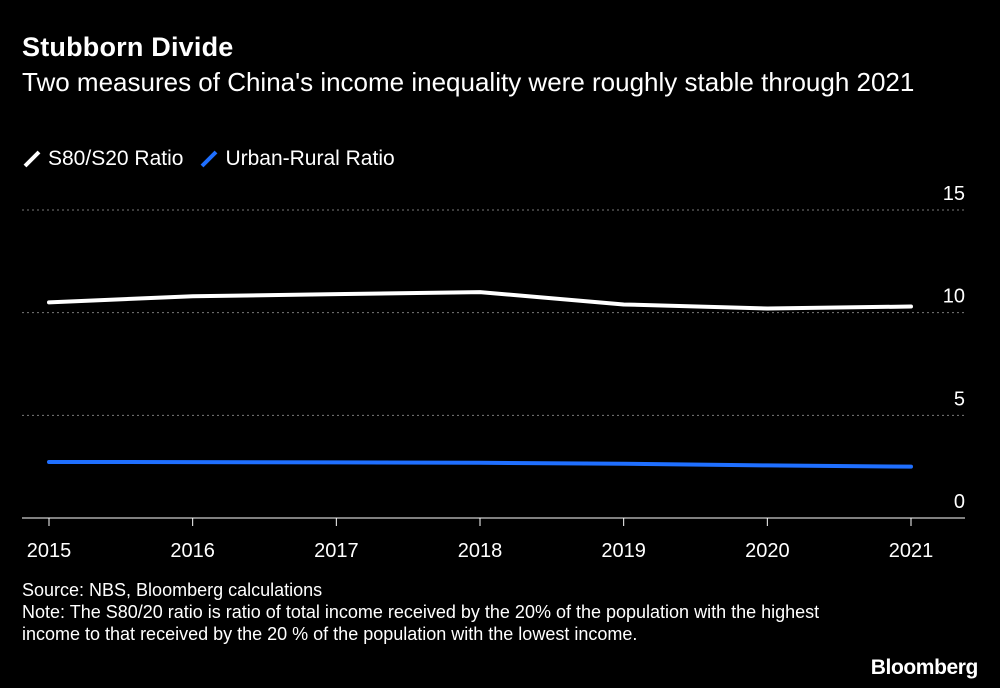 This screenshot has height=688, width=1000. What do you see at coordinates (954, 194) in the screenshot?
I see `y-tick-label: 15` at bounding box center [954, 194].